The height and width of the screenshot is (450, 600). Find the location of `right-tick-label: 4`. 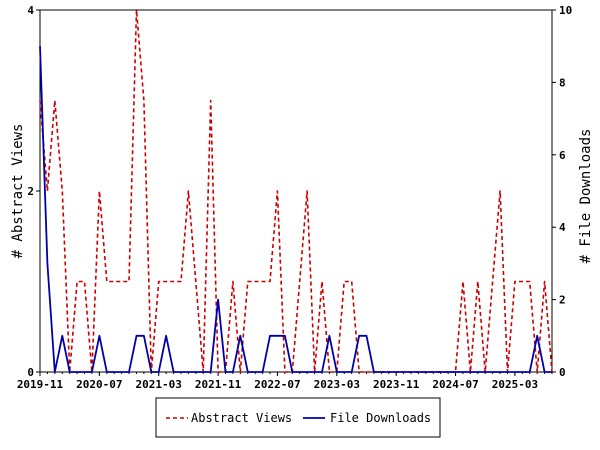

right-tick-label: 4 is located at coordinates (562, 227).